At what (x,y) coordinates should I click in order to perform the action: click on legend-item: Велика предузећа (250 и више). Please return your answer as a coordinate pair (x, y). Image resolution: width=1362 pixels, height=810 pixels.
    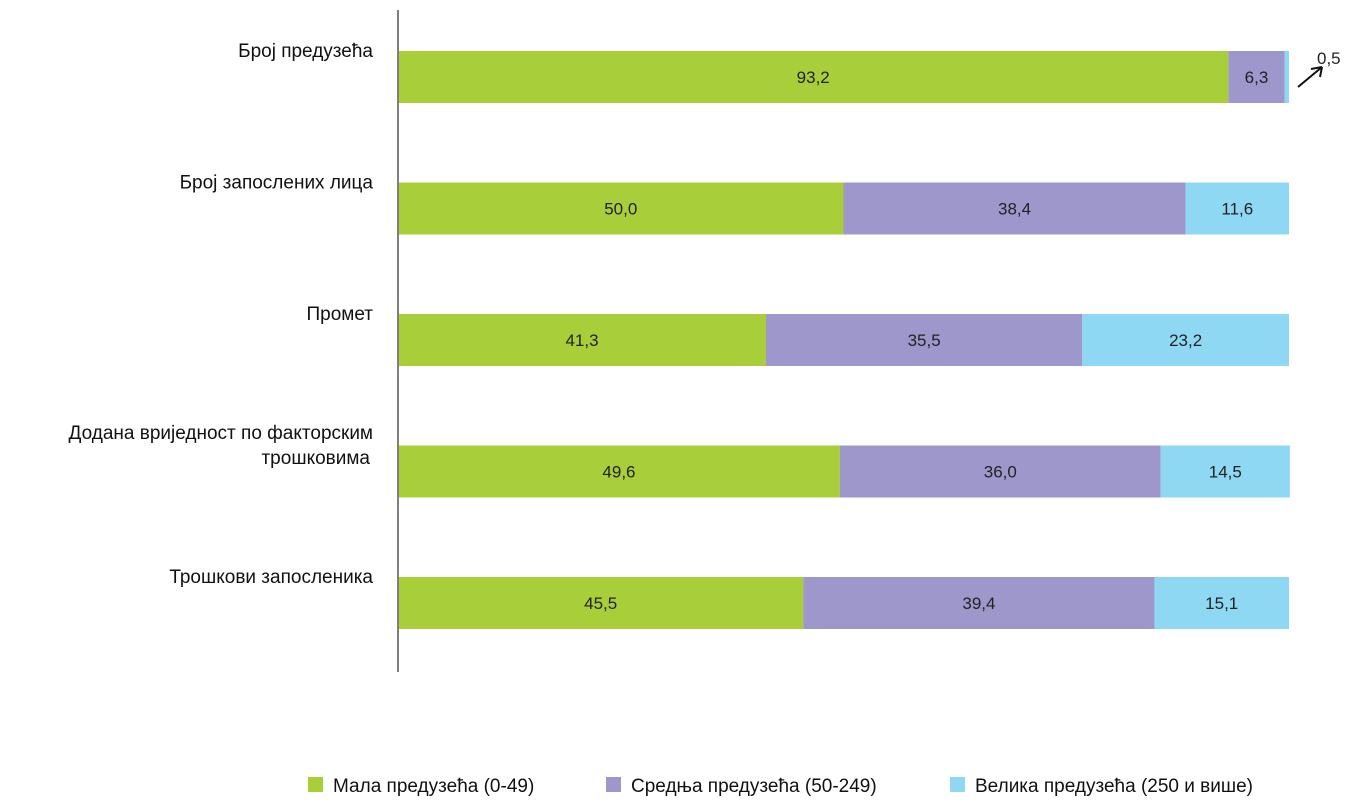
    Looking at the image, I should click on (1101, 786).